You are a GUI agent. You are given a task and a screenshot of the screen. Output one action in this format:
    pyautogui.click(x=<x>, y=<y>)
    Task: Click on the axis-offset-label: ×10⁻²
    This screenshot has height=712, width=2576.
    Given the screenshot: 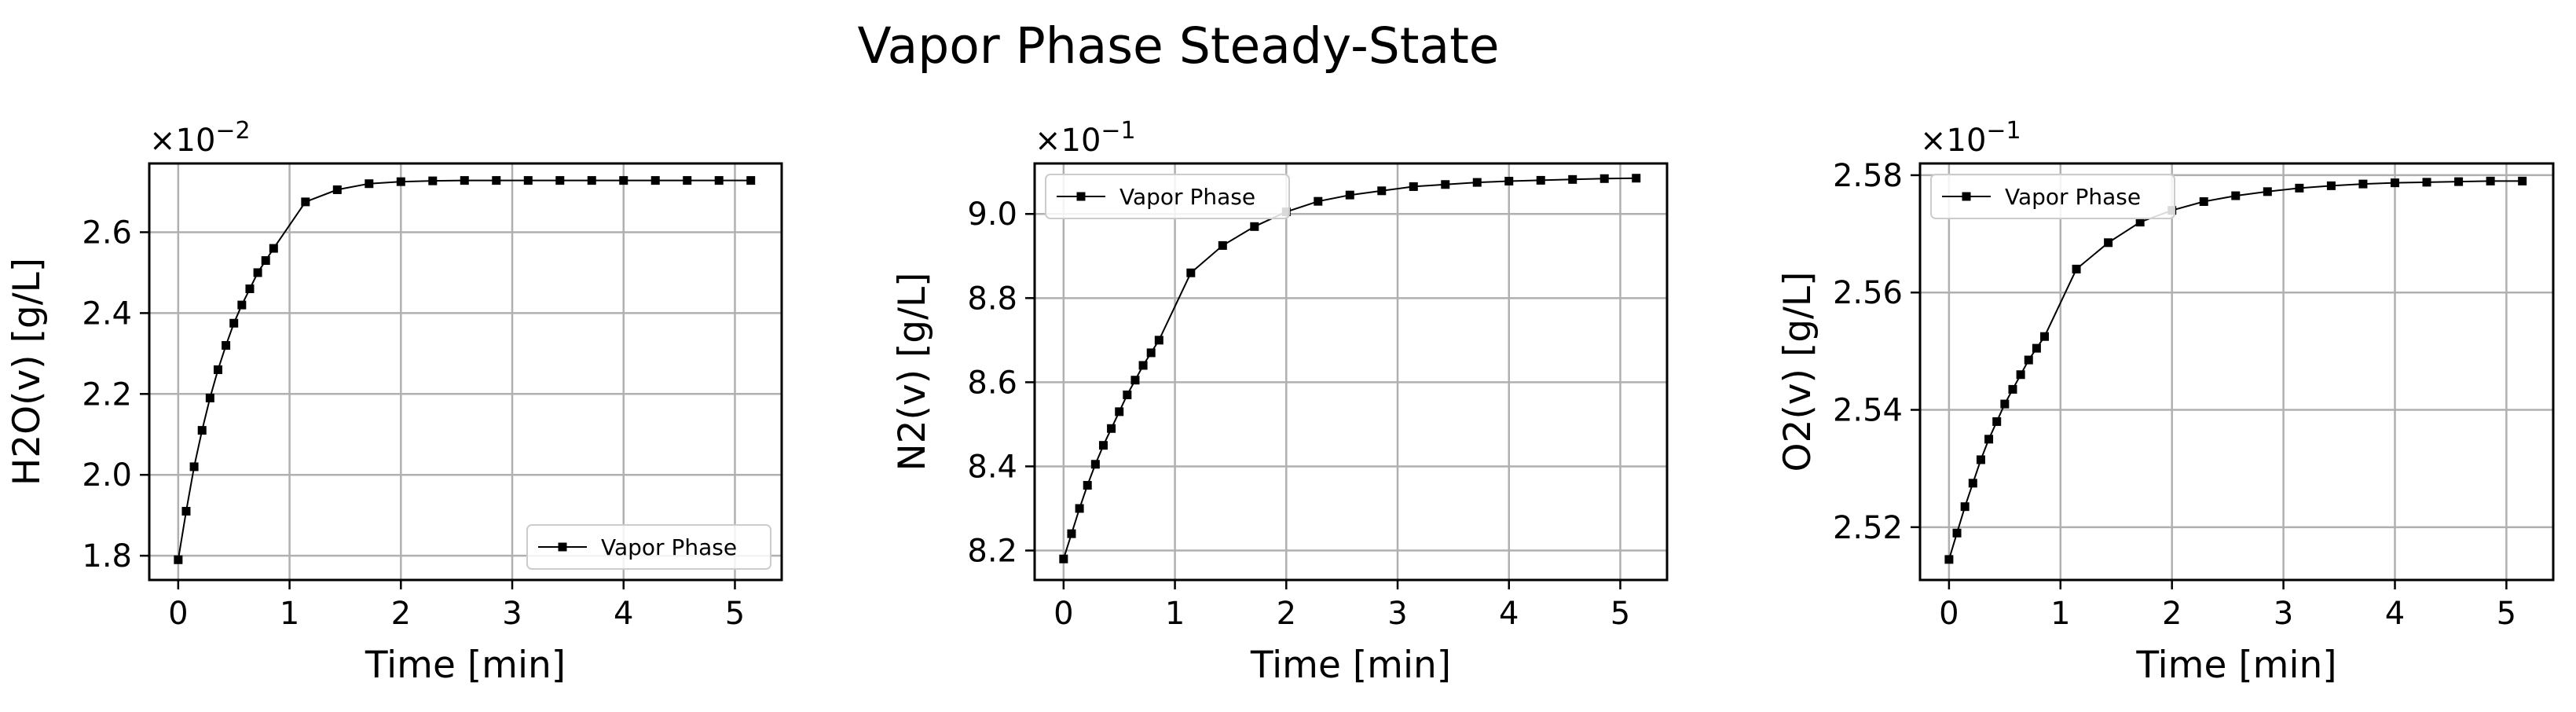 What is the action you would take?
    pyautogui.click(x=200, y=138)
    